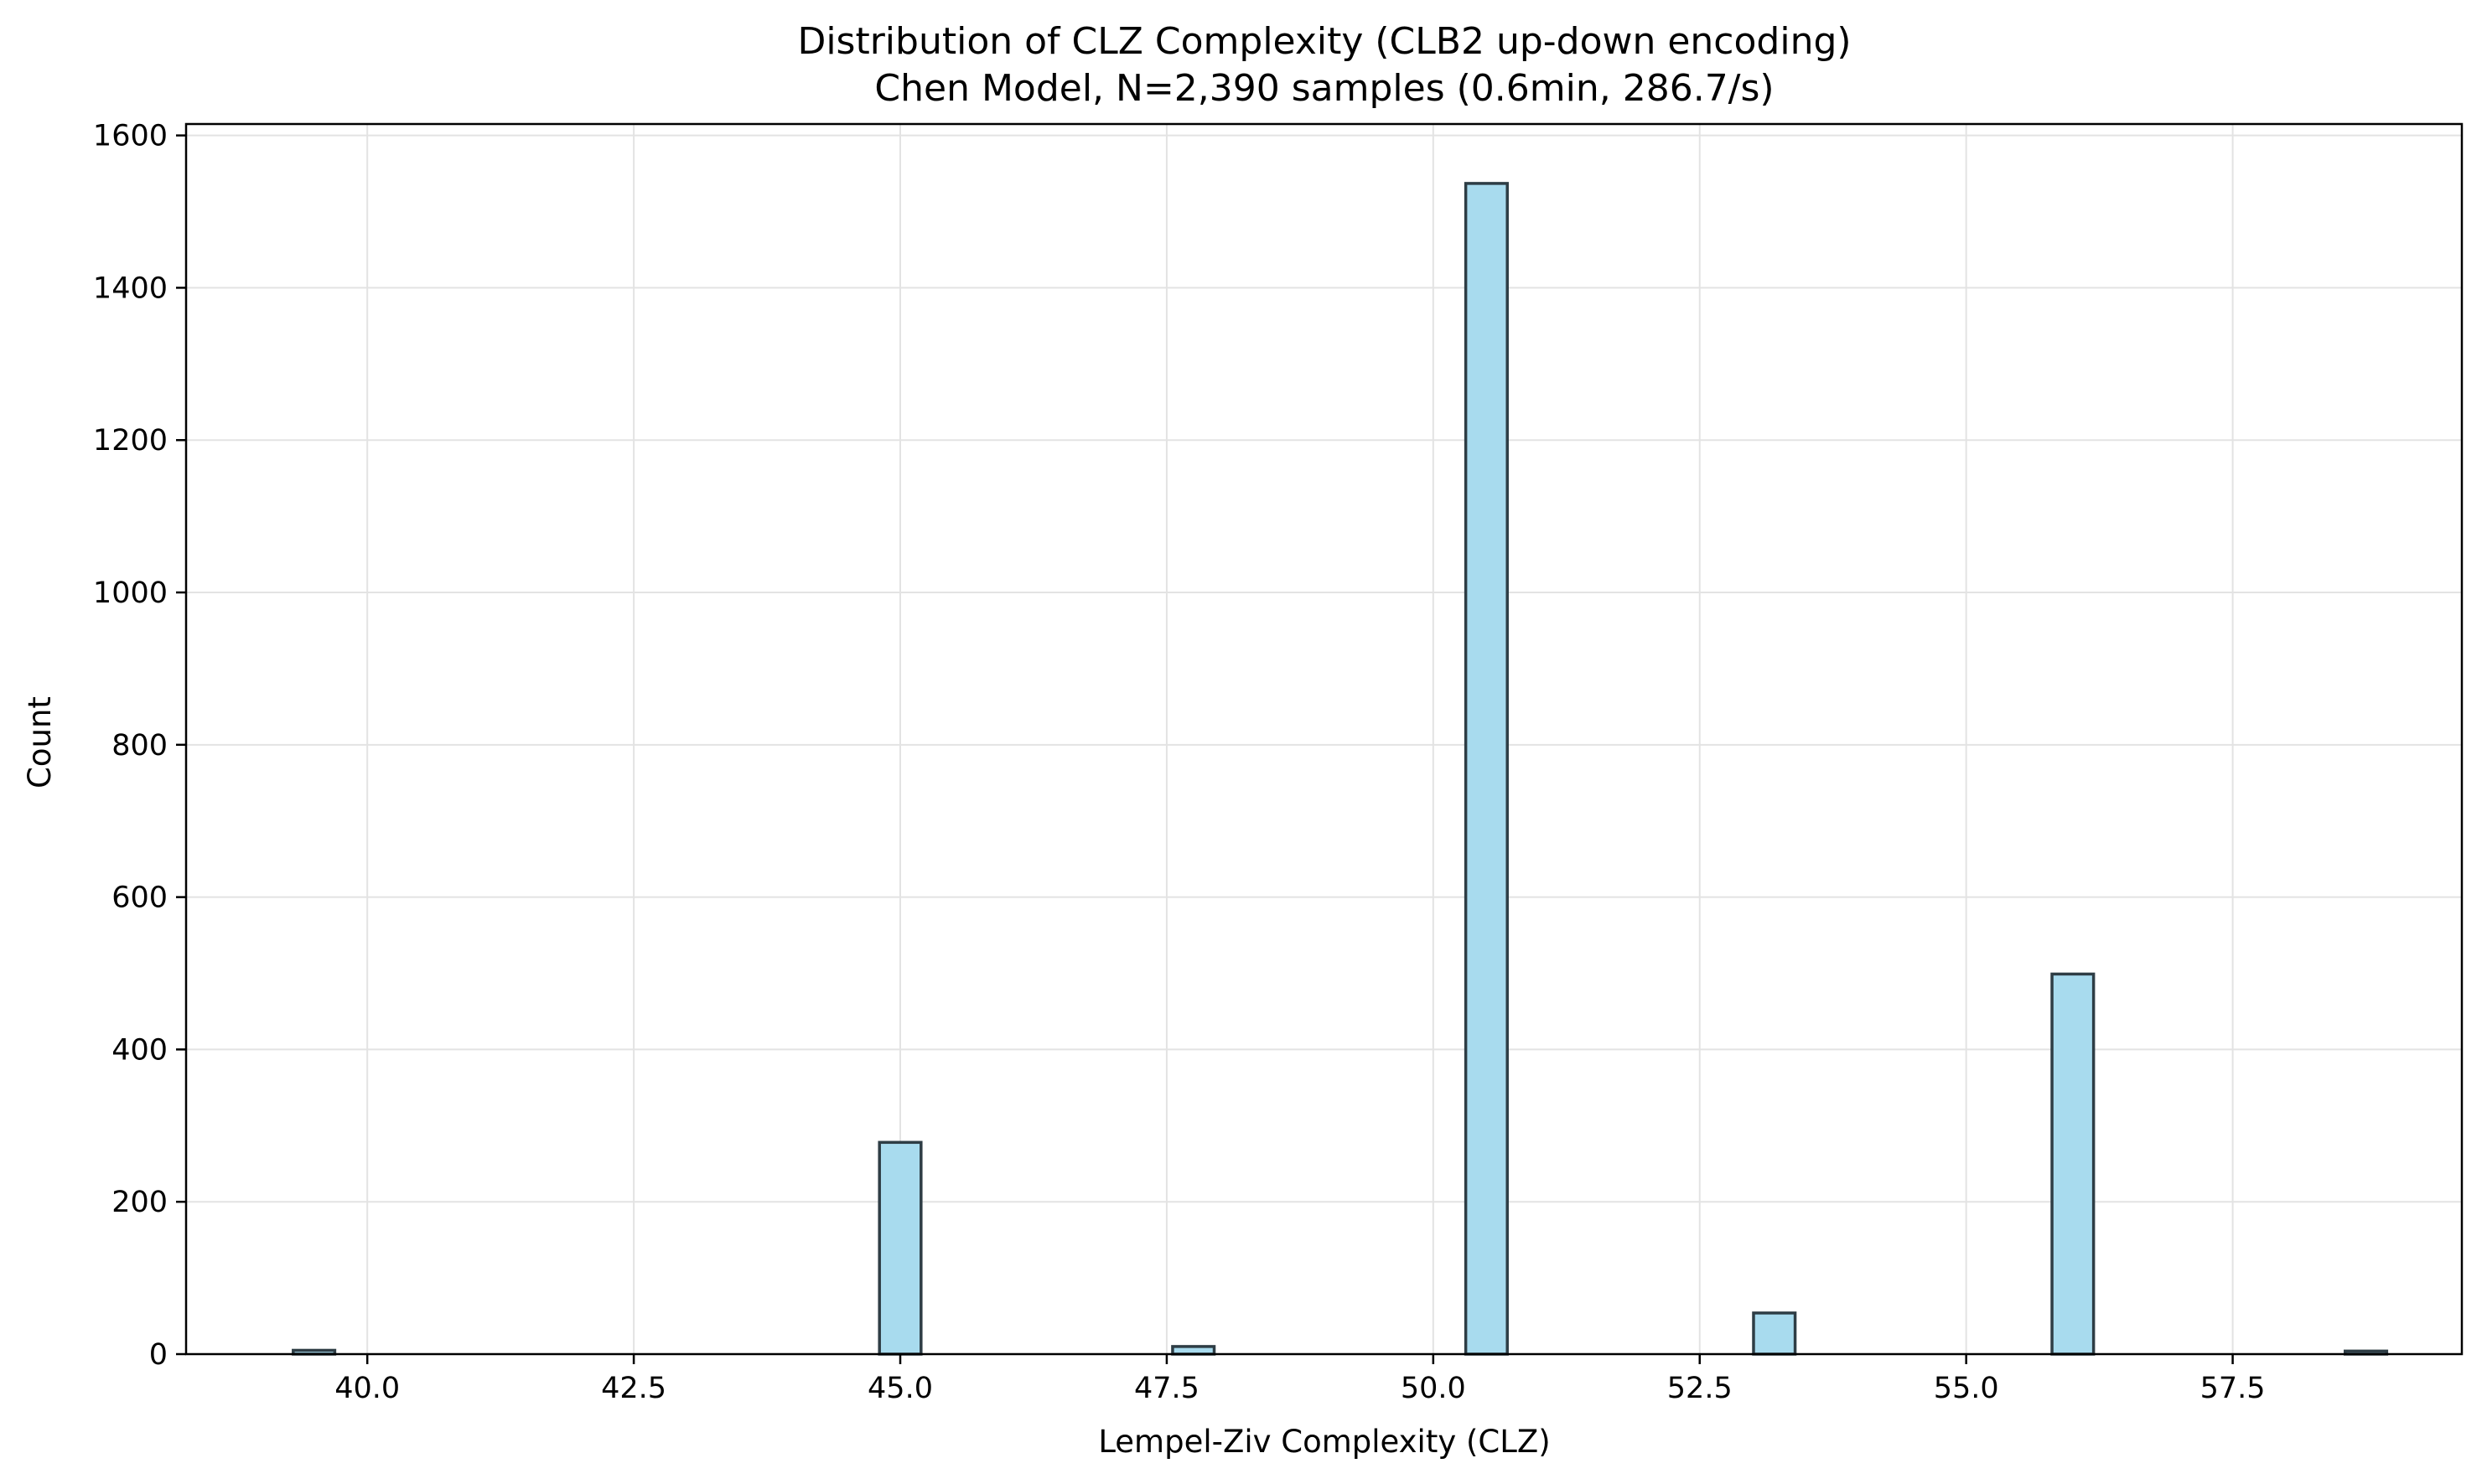 The width and height of the screenshot is (2487, 1484). I want to click on y-tick-label: 1600, so click(130, 137).